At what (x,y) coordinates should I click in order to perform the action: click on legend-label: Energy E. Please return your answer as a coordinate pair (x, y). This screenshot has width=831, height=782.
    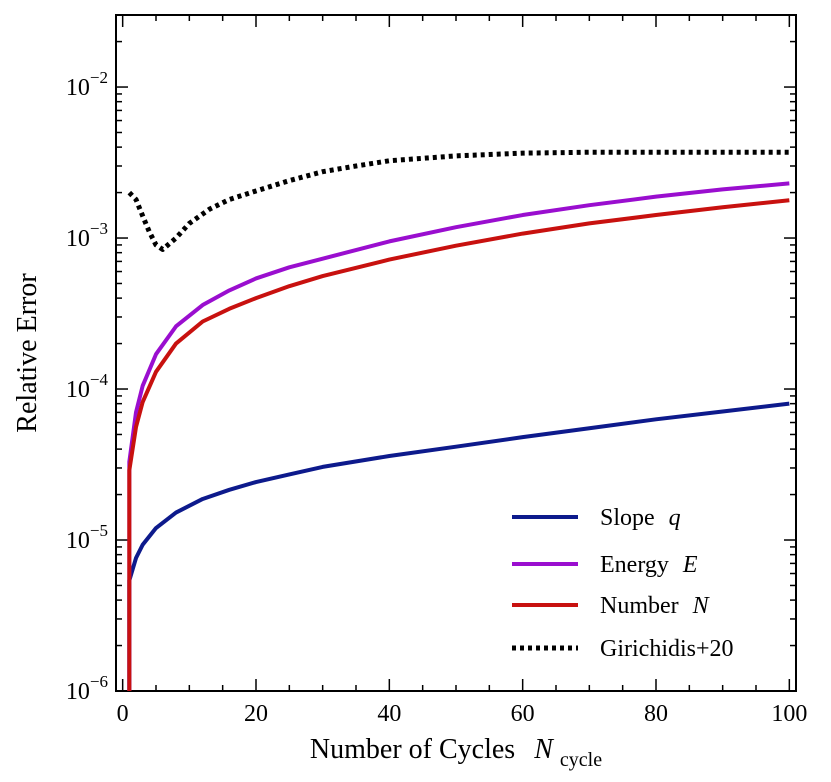
    Looking at the image, I should click on (649, 565).